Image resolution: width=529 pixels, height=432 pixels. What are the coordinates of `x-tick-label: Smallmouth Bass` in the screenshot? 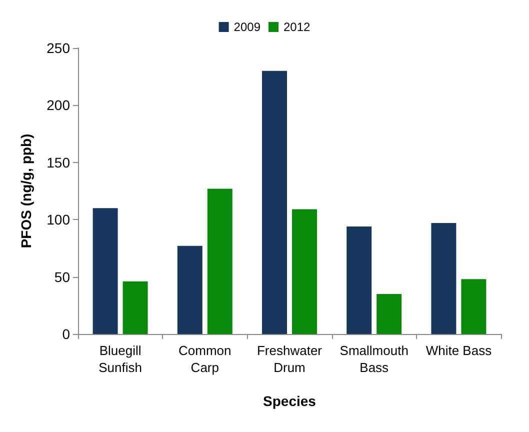 It's located at (374, 359).